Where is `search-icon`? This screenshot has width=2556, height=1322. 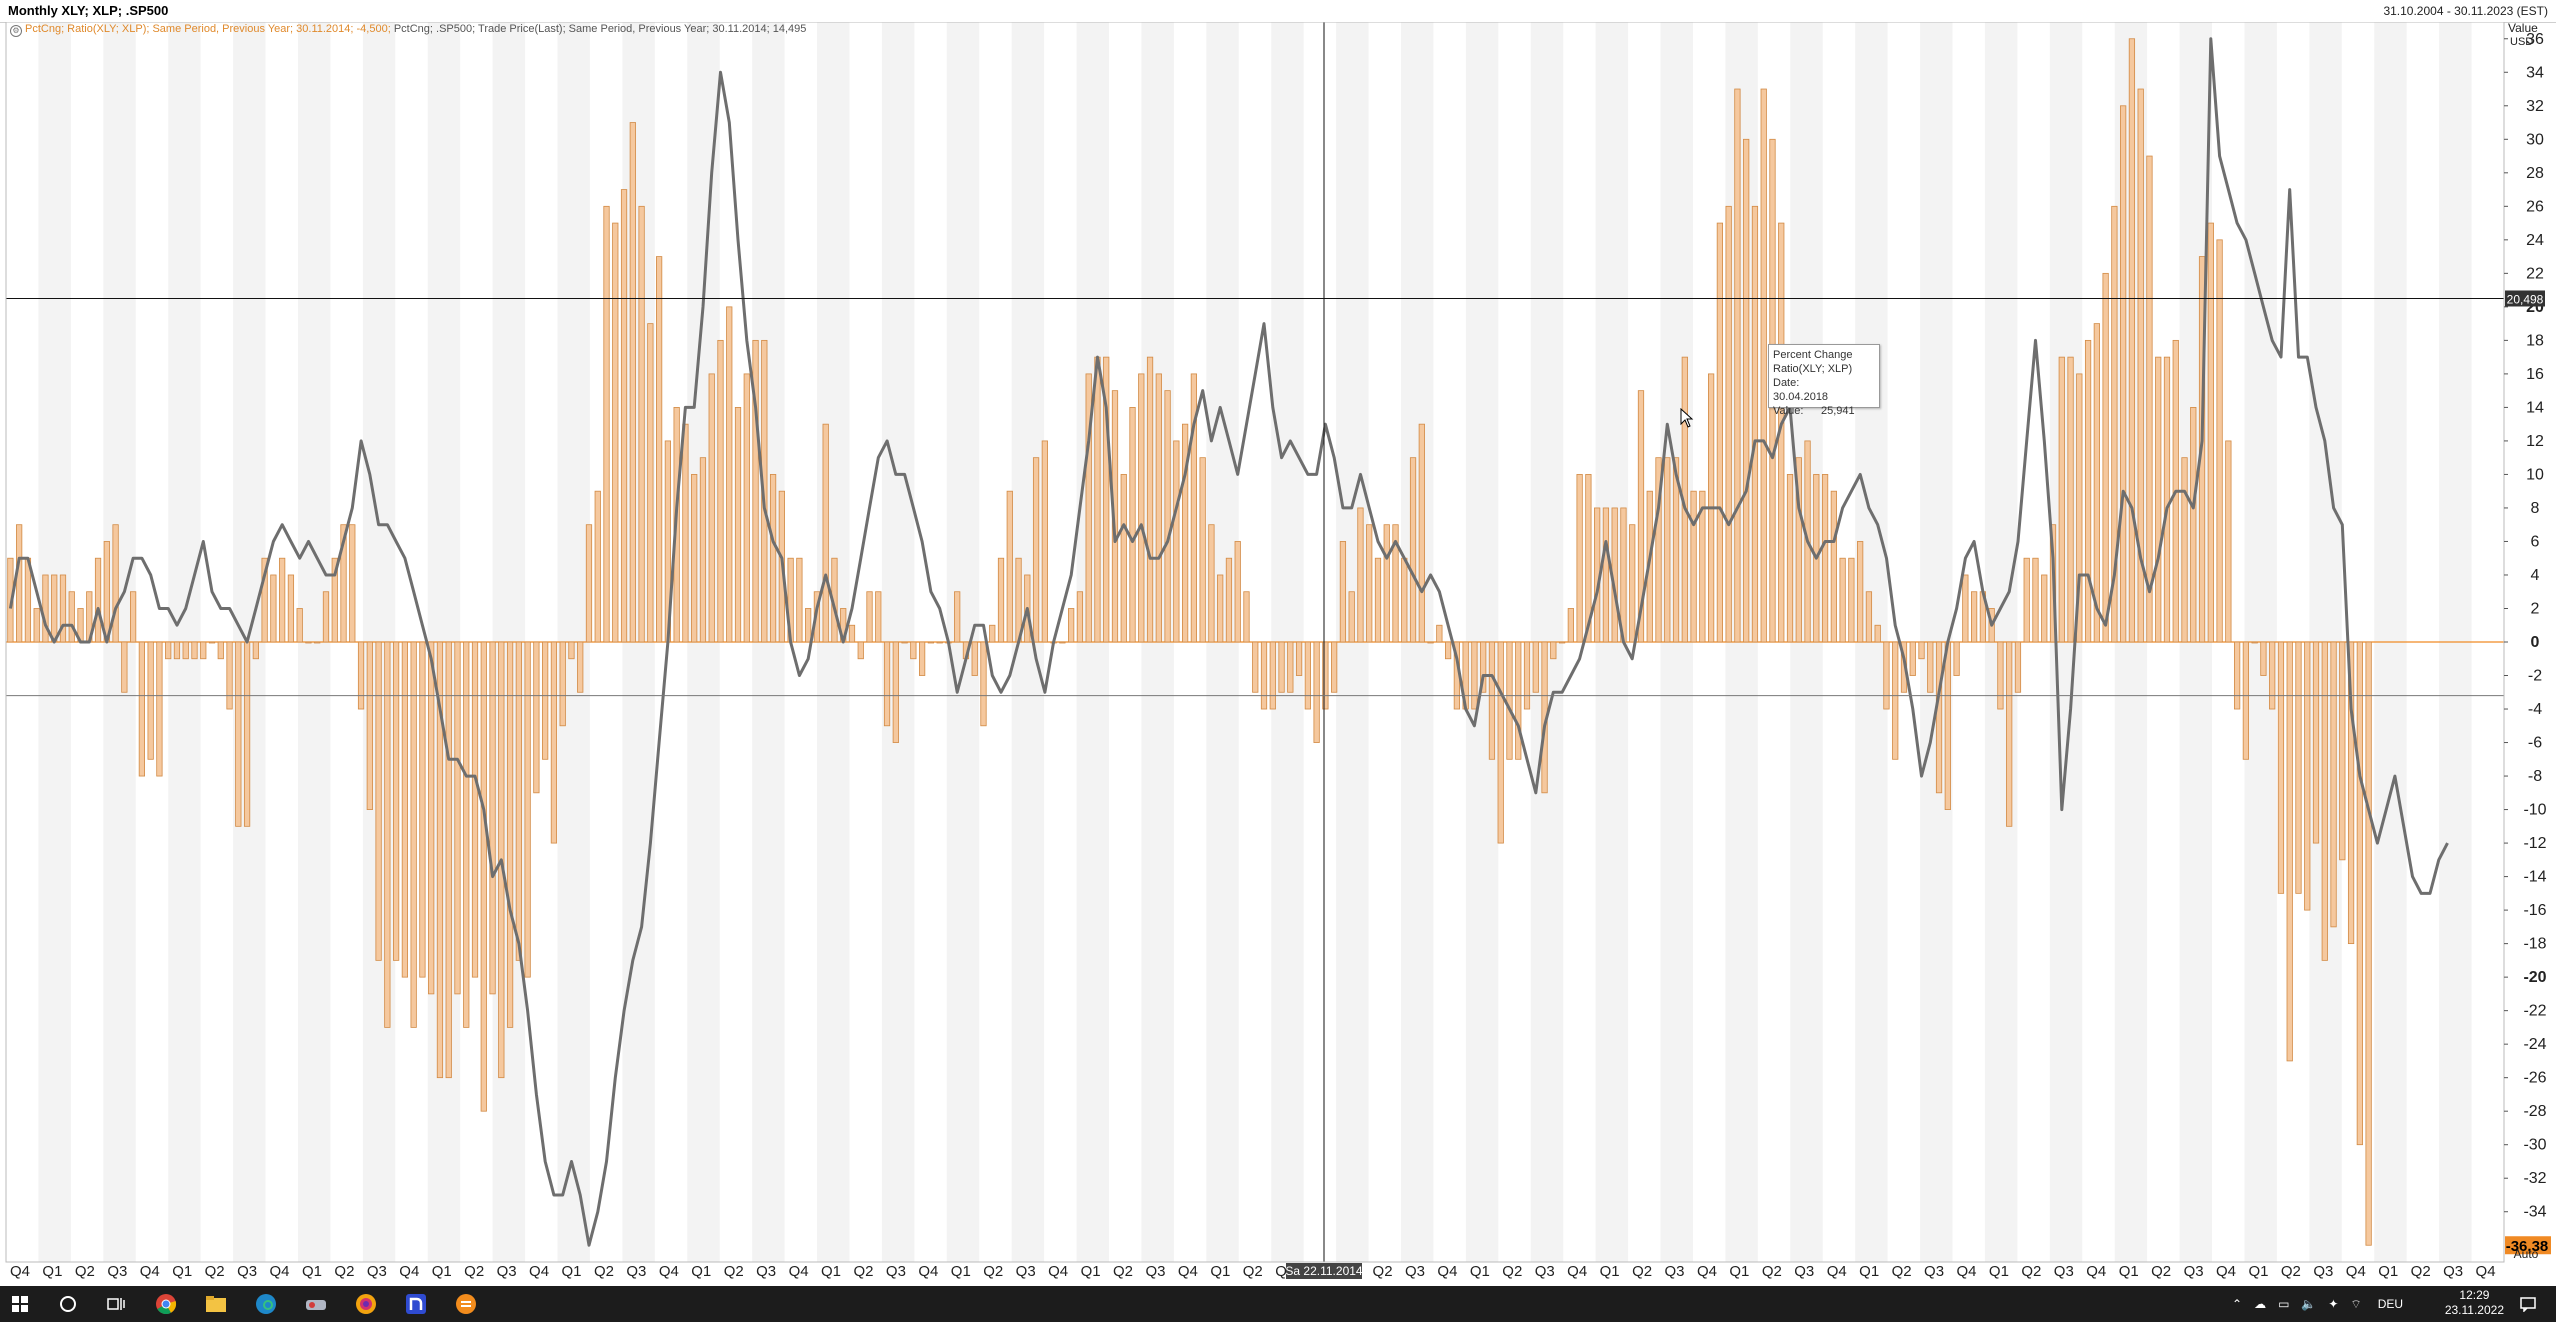
search-icon is located at coordinates (68, 1304).